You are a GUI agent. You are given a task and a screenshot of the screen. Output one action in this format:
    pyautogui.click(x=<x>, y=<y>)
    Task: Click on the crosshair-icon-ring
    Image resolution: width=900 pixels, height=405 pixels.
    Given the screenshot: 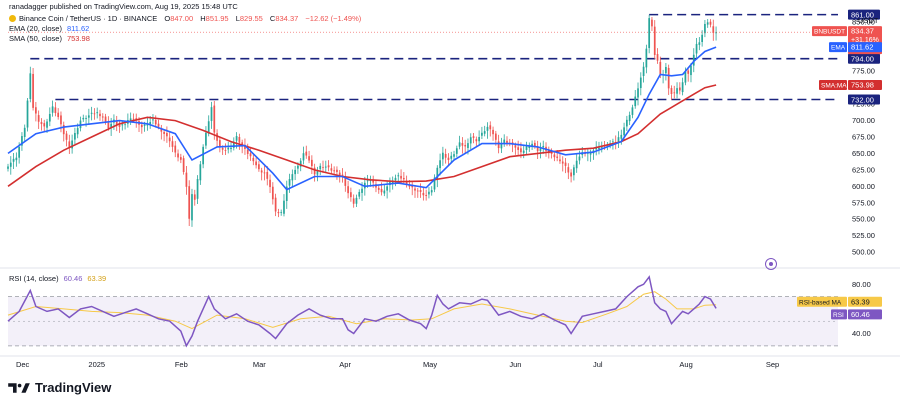 What is the action you would take?
    pyautogui.click(x=771, y=264)
    